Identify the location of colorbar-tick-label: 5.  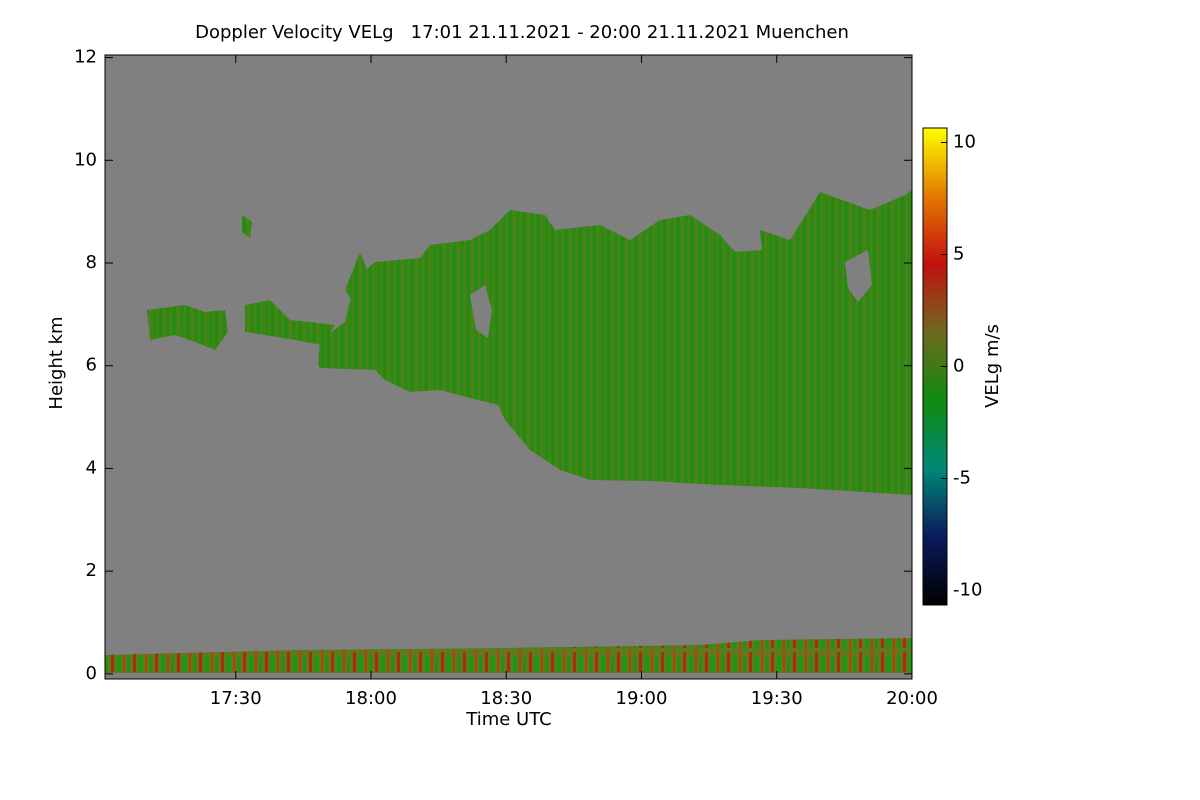
(958, 254).